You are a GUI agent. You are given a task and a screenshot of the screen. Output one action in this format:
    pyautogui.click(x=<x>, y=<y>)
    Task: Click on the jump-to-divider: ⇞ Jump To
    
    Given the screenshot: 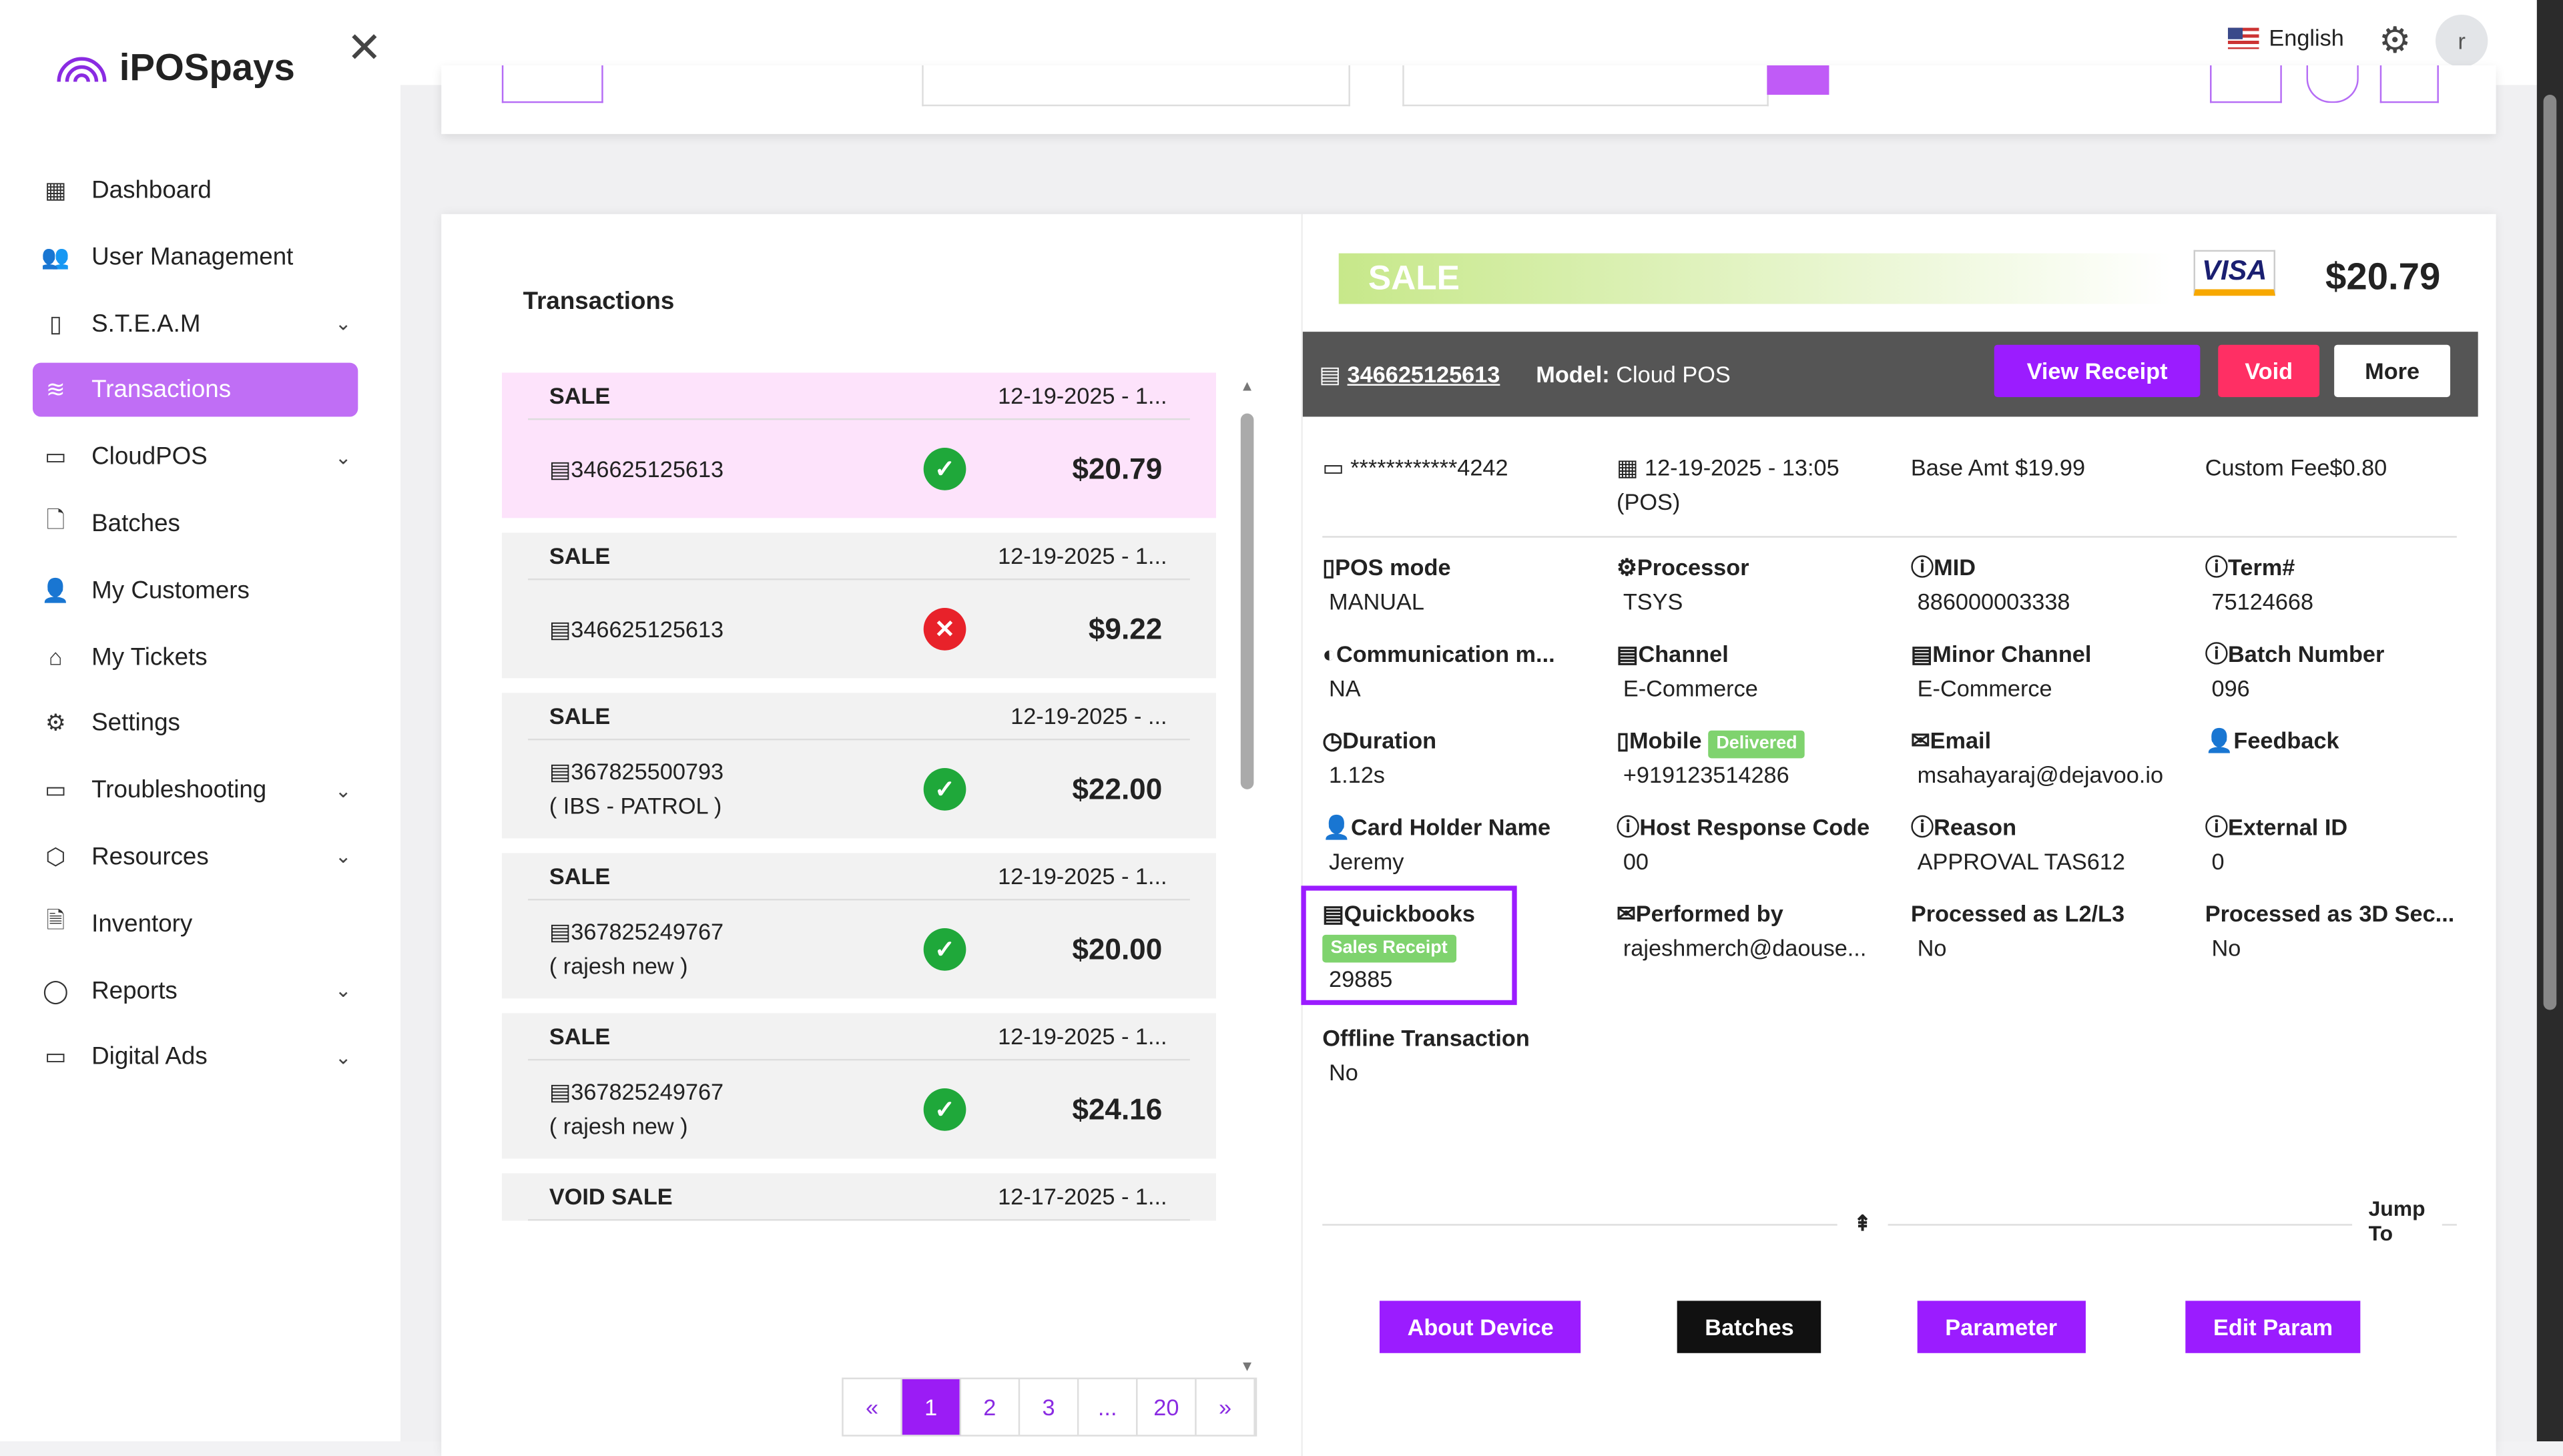 What is the action you would take?
    pyautogui.click(x=1889, y=1221)
    